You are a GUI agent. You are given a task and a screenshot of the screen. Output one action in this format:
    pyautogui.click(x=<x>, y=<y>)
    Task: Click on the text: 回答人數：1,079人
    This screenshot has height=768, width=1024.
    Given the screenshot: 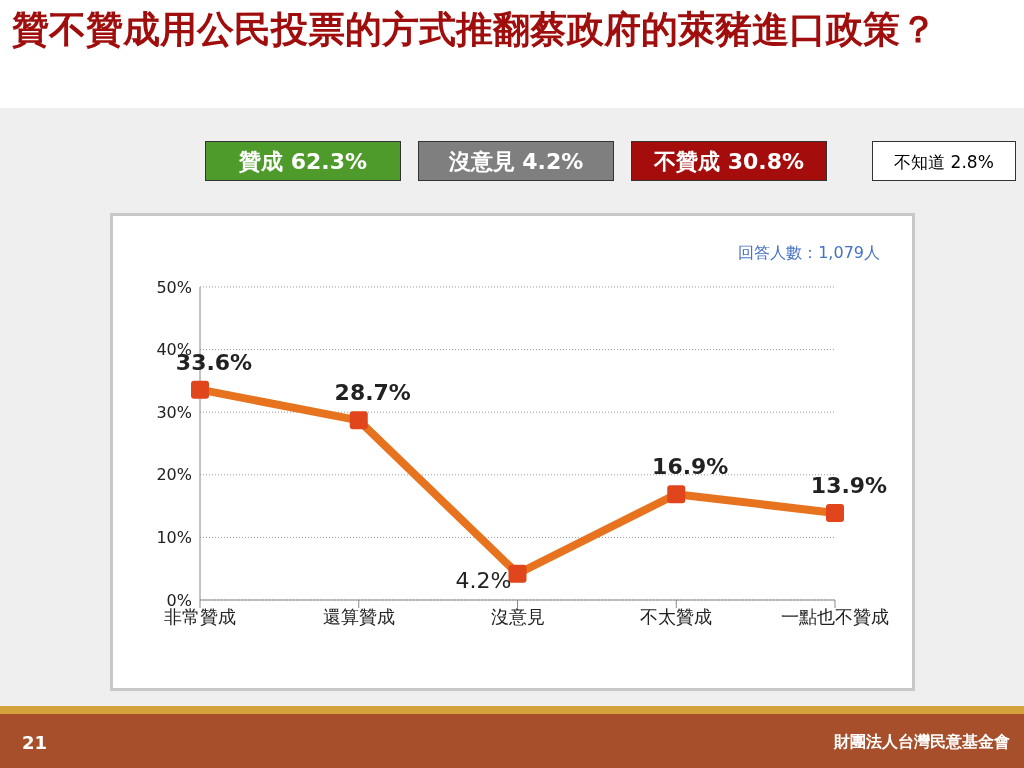 What is the action you would take?
    pyautogui.click(x=809, y=253)
    